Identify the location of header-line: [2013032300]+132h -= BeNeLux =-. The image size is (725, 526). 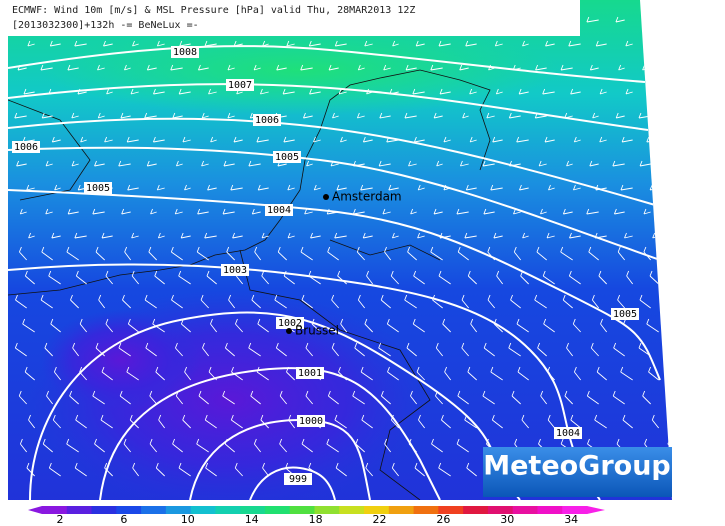
(105, 25).